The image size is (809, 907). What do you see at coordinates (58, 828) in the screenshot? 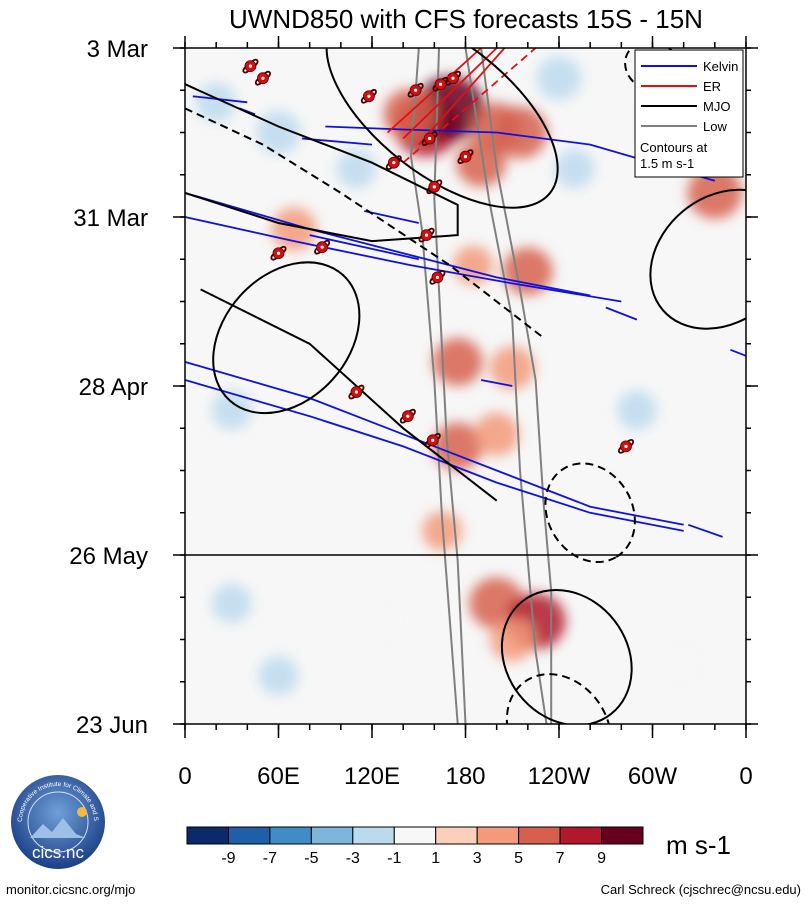
I see `logo-mountains` at bounding box center [58, 828].